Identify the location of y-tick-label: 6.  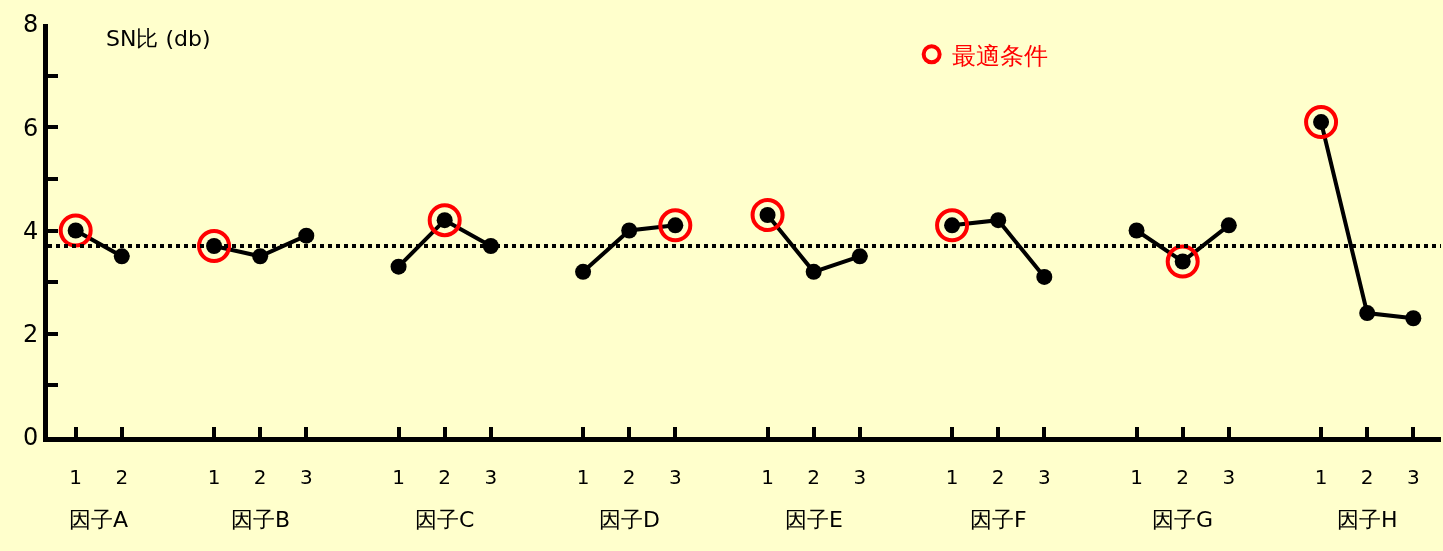
(30, 127).